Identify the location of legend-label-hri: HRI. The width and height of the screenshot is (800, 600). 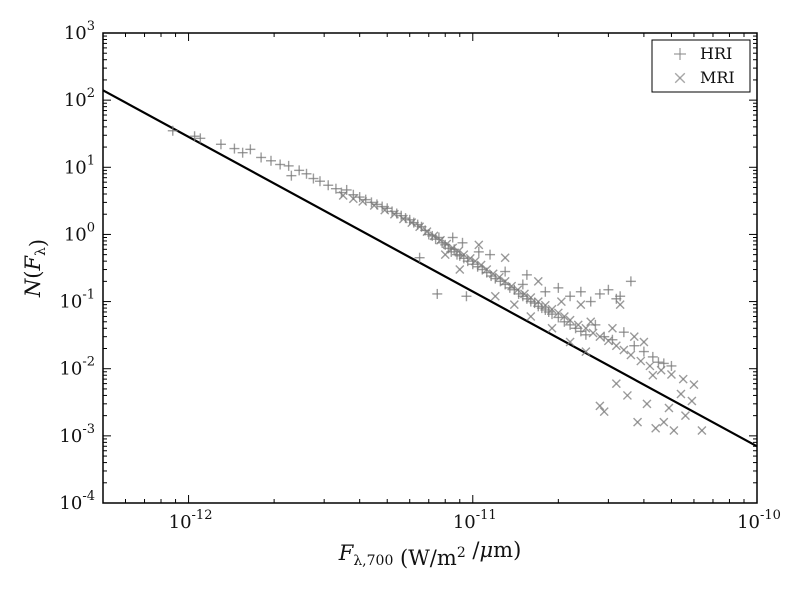
(716, 53).